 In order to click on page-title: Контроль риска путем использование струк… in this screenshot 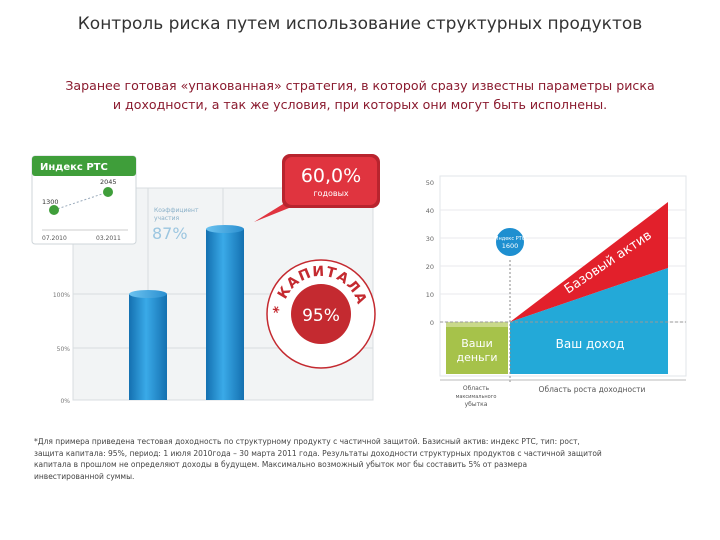, I will do `click(360, 24)`.